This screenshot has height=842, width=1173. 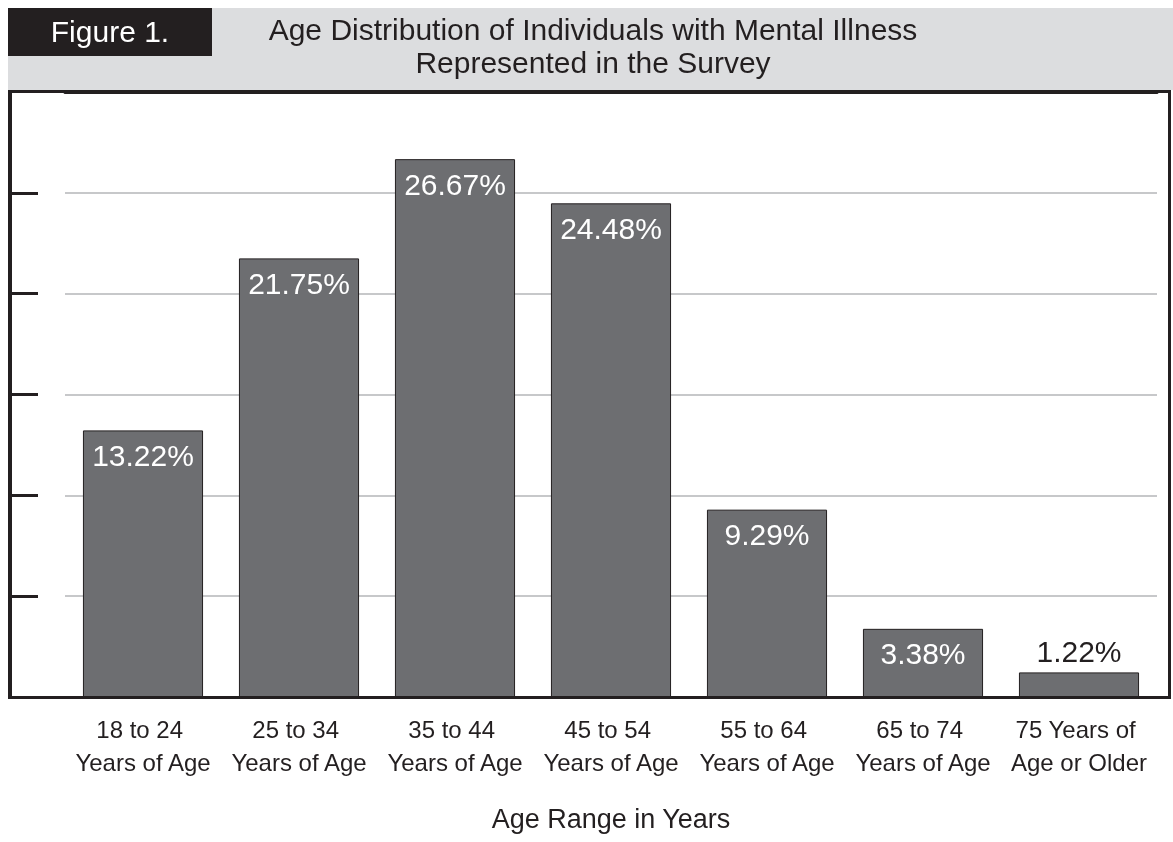 I want to click on x-tick-label: 35 to 44 Years of Age, so click(x=455, y=746).